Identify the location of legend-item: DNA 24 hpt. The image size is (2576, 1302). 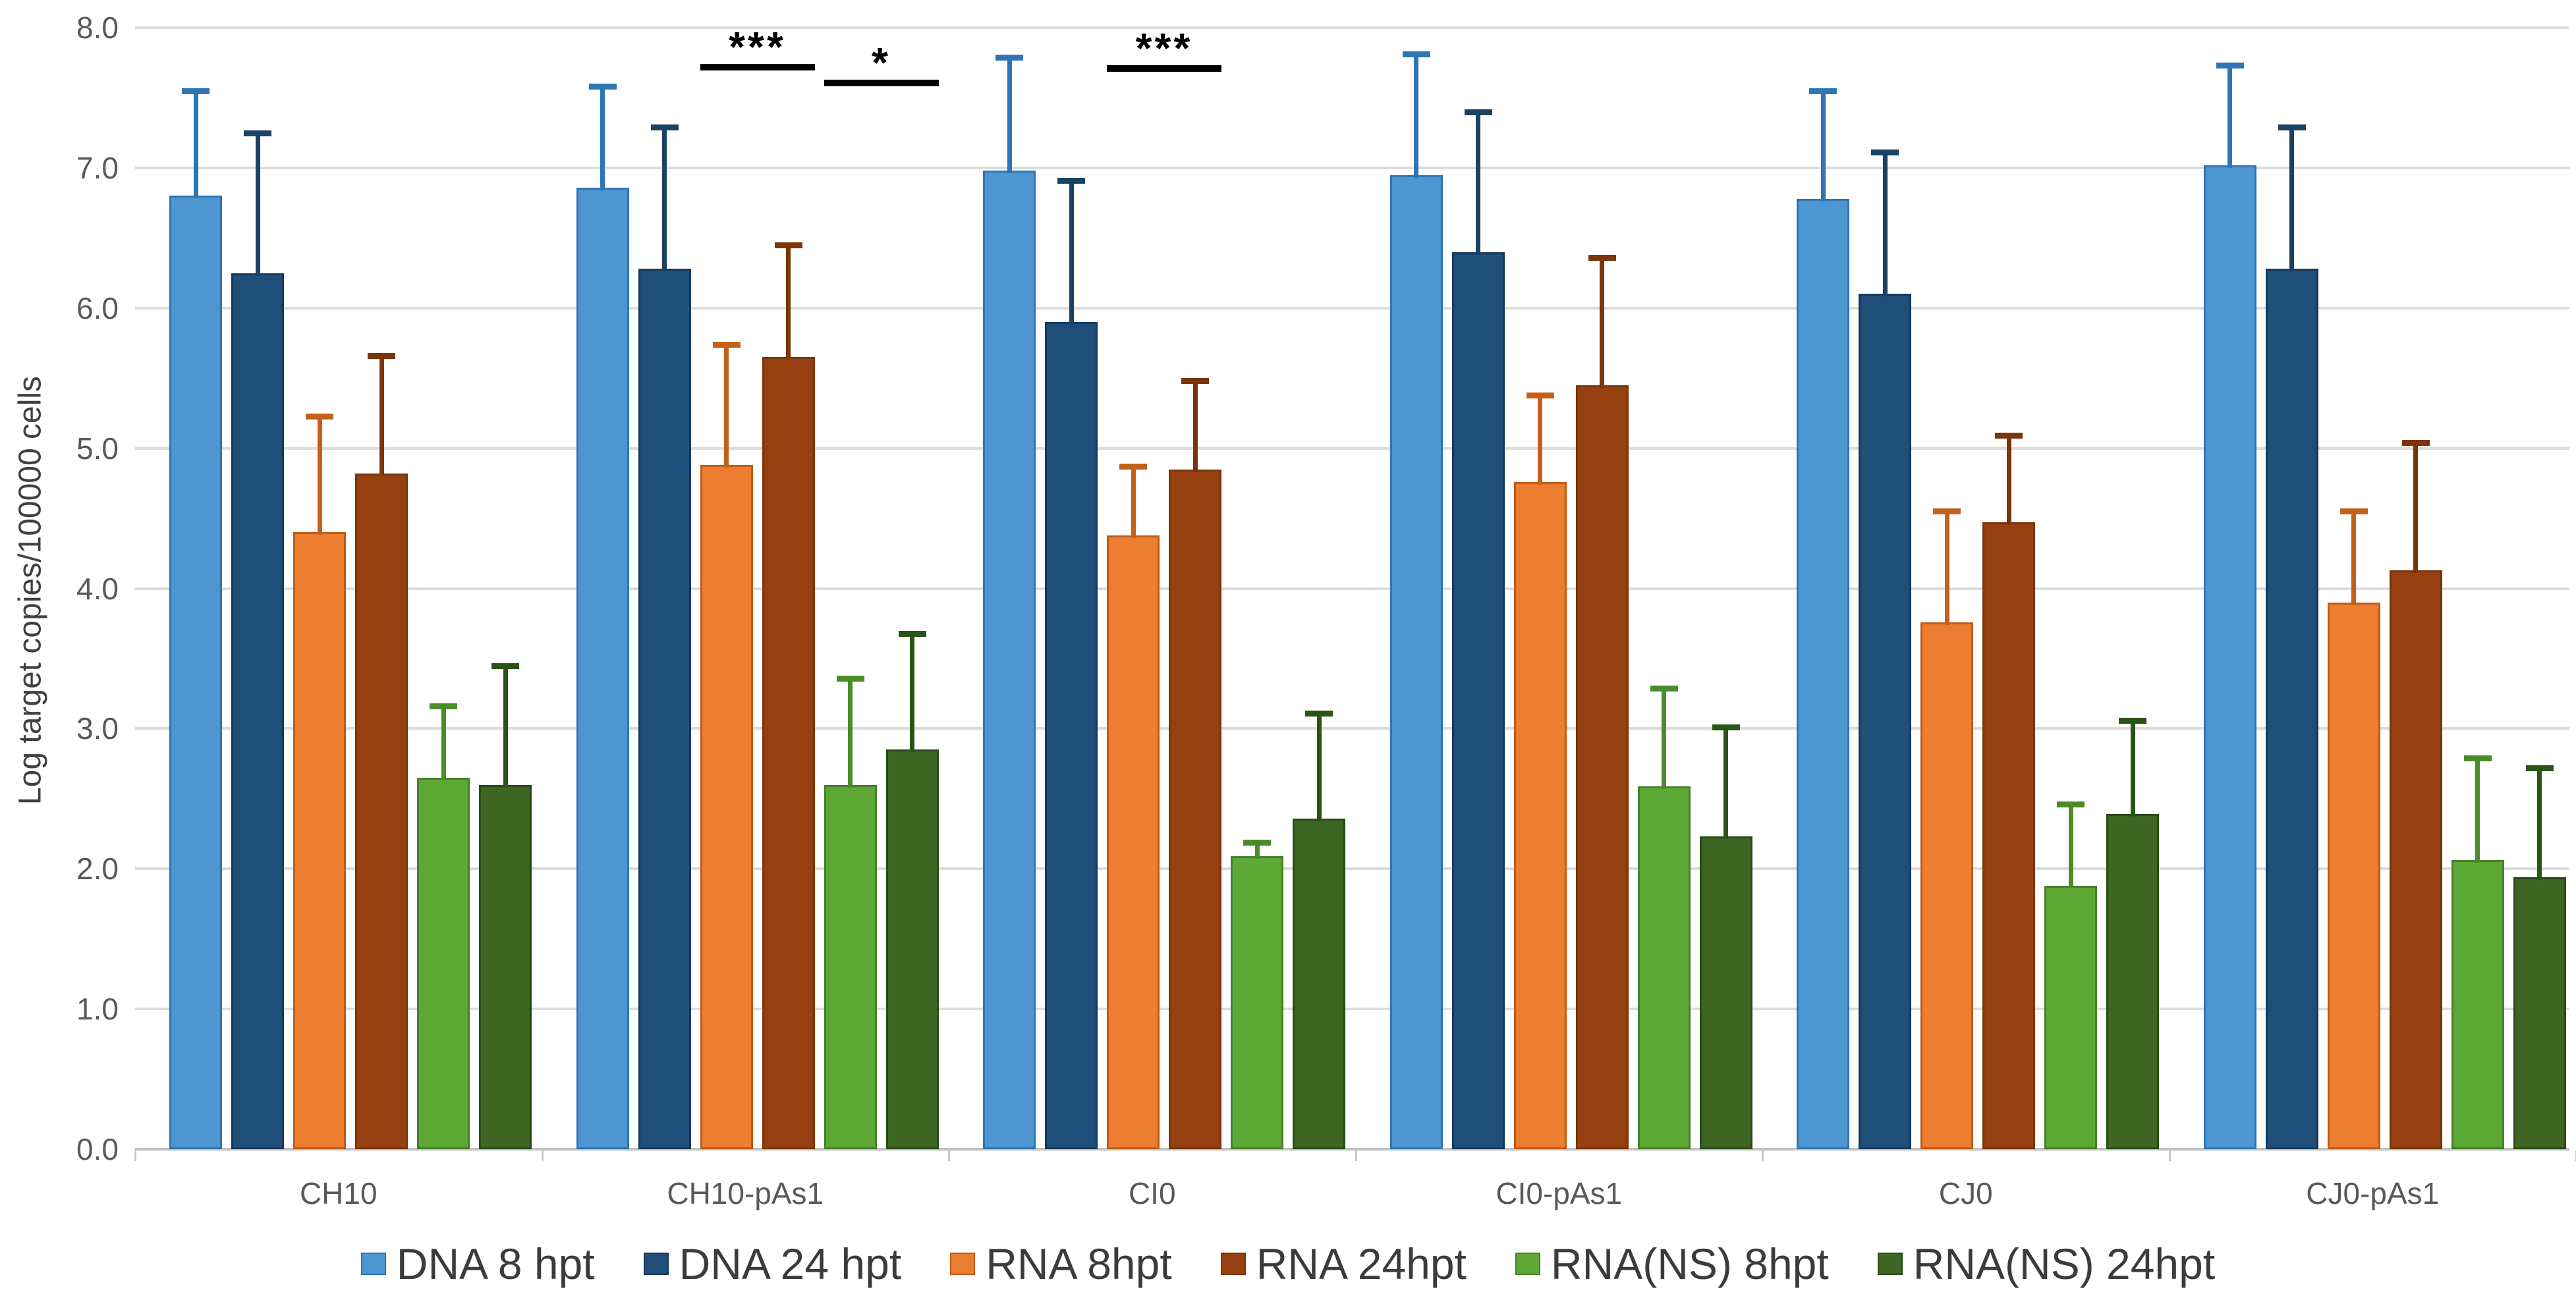
(772, 1263).